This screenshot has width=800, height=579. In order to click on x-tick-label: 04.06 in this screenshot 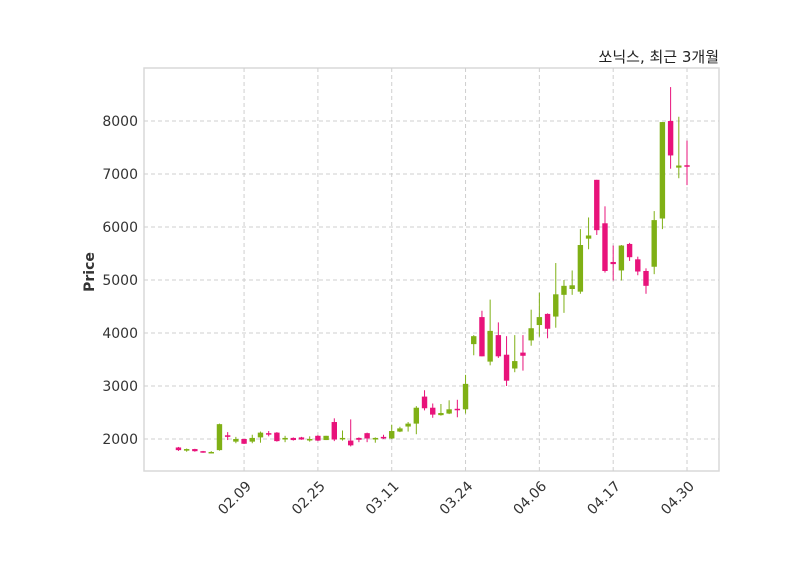, I will do `click(531, 498)`.